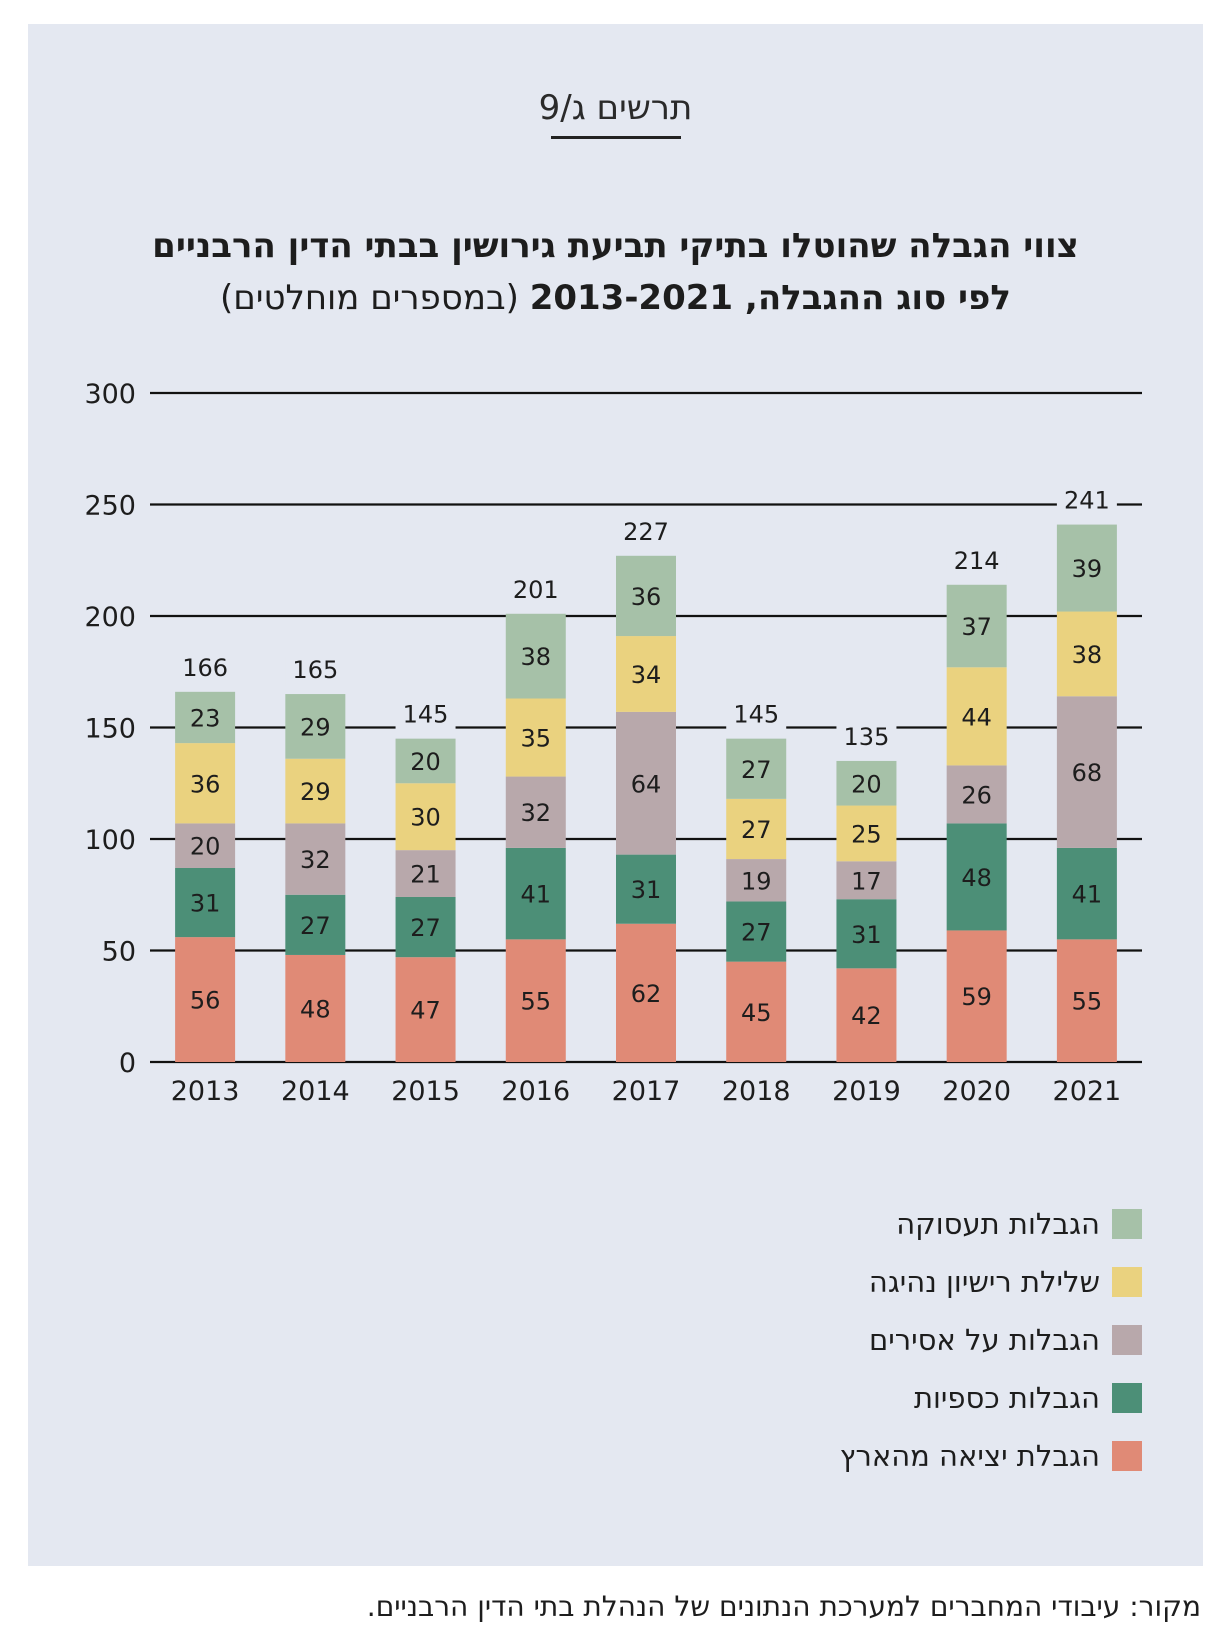 The height and width of the screenshot is (1649, 1229). Describe the element at coordinates (1087, 569) in the screenshot. I see `segment-value-label: 39` at that location.